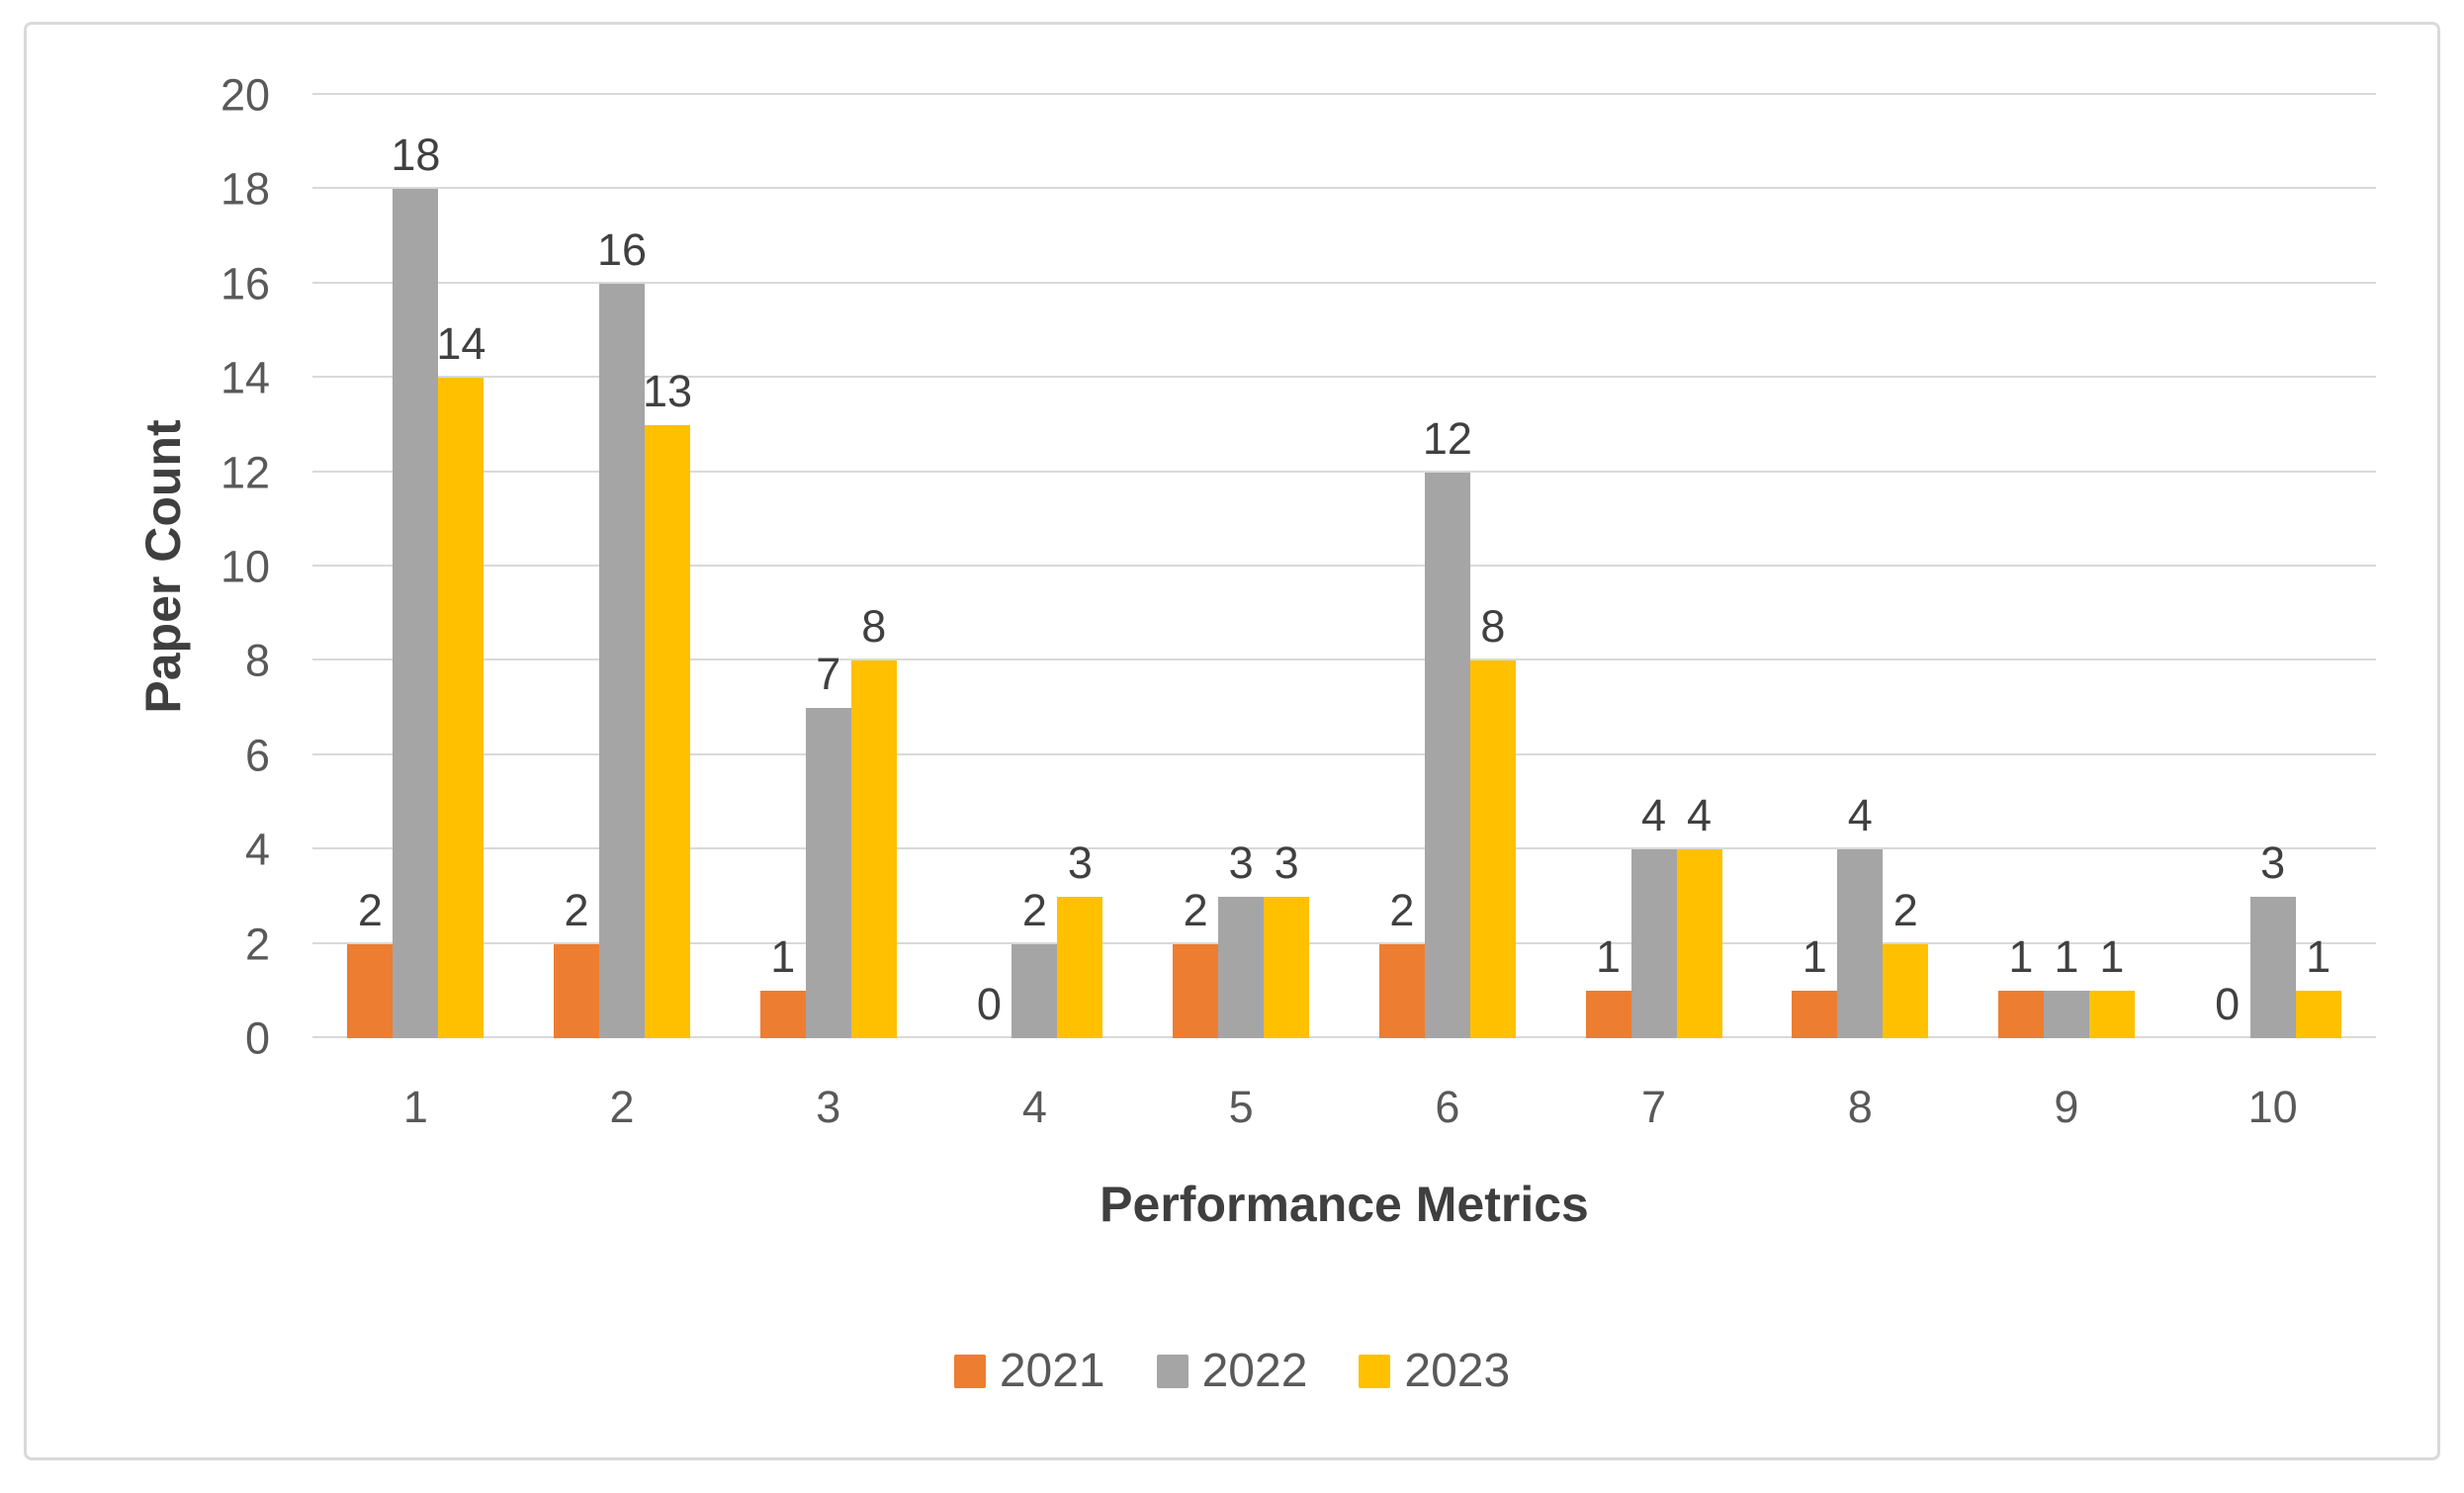  What do you see at coordinates (1344, 754) in the screenshot?
I see `gridline-y6` at bounding box center [1344, 754].